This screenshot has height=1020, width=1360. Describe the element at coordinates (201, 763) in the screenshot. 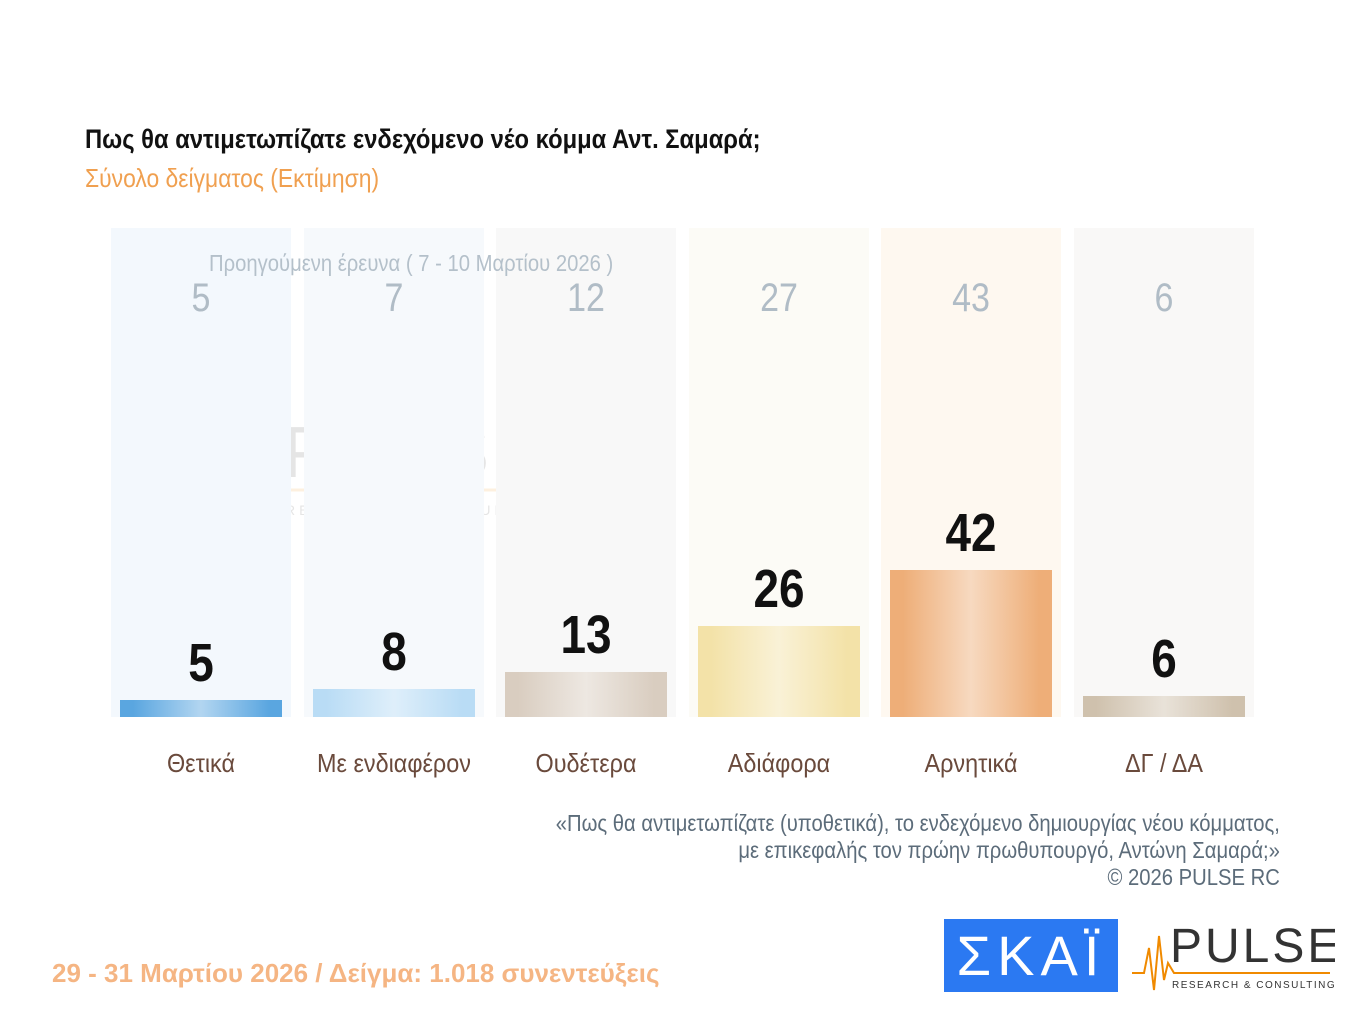

I see `category-label: Θετικά` at that location.